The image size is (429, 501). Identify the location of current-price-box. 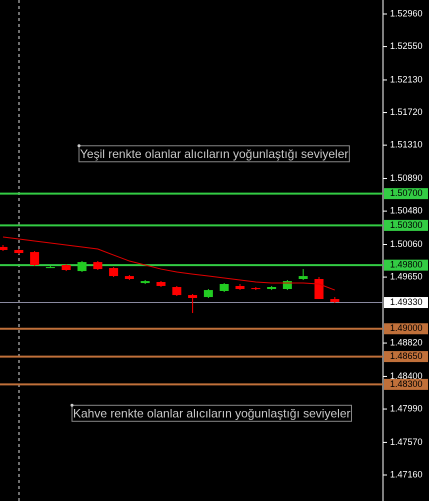
(406, 303).